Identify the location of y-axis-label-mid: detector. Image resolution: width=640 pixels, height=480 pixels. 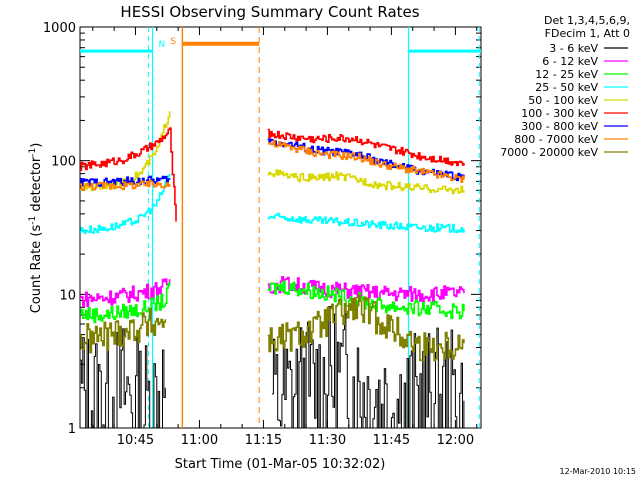
(36, 186).